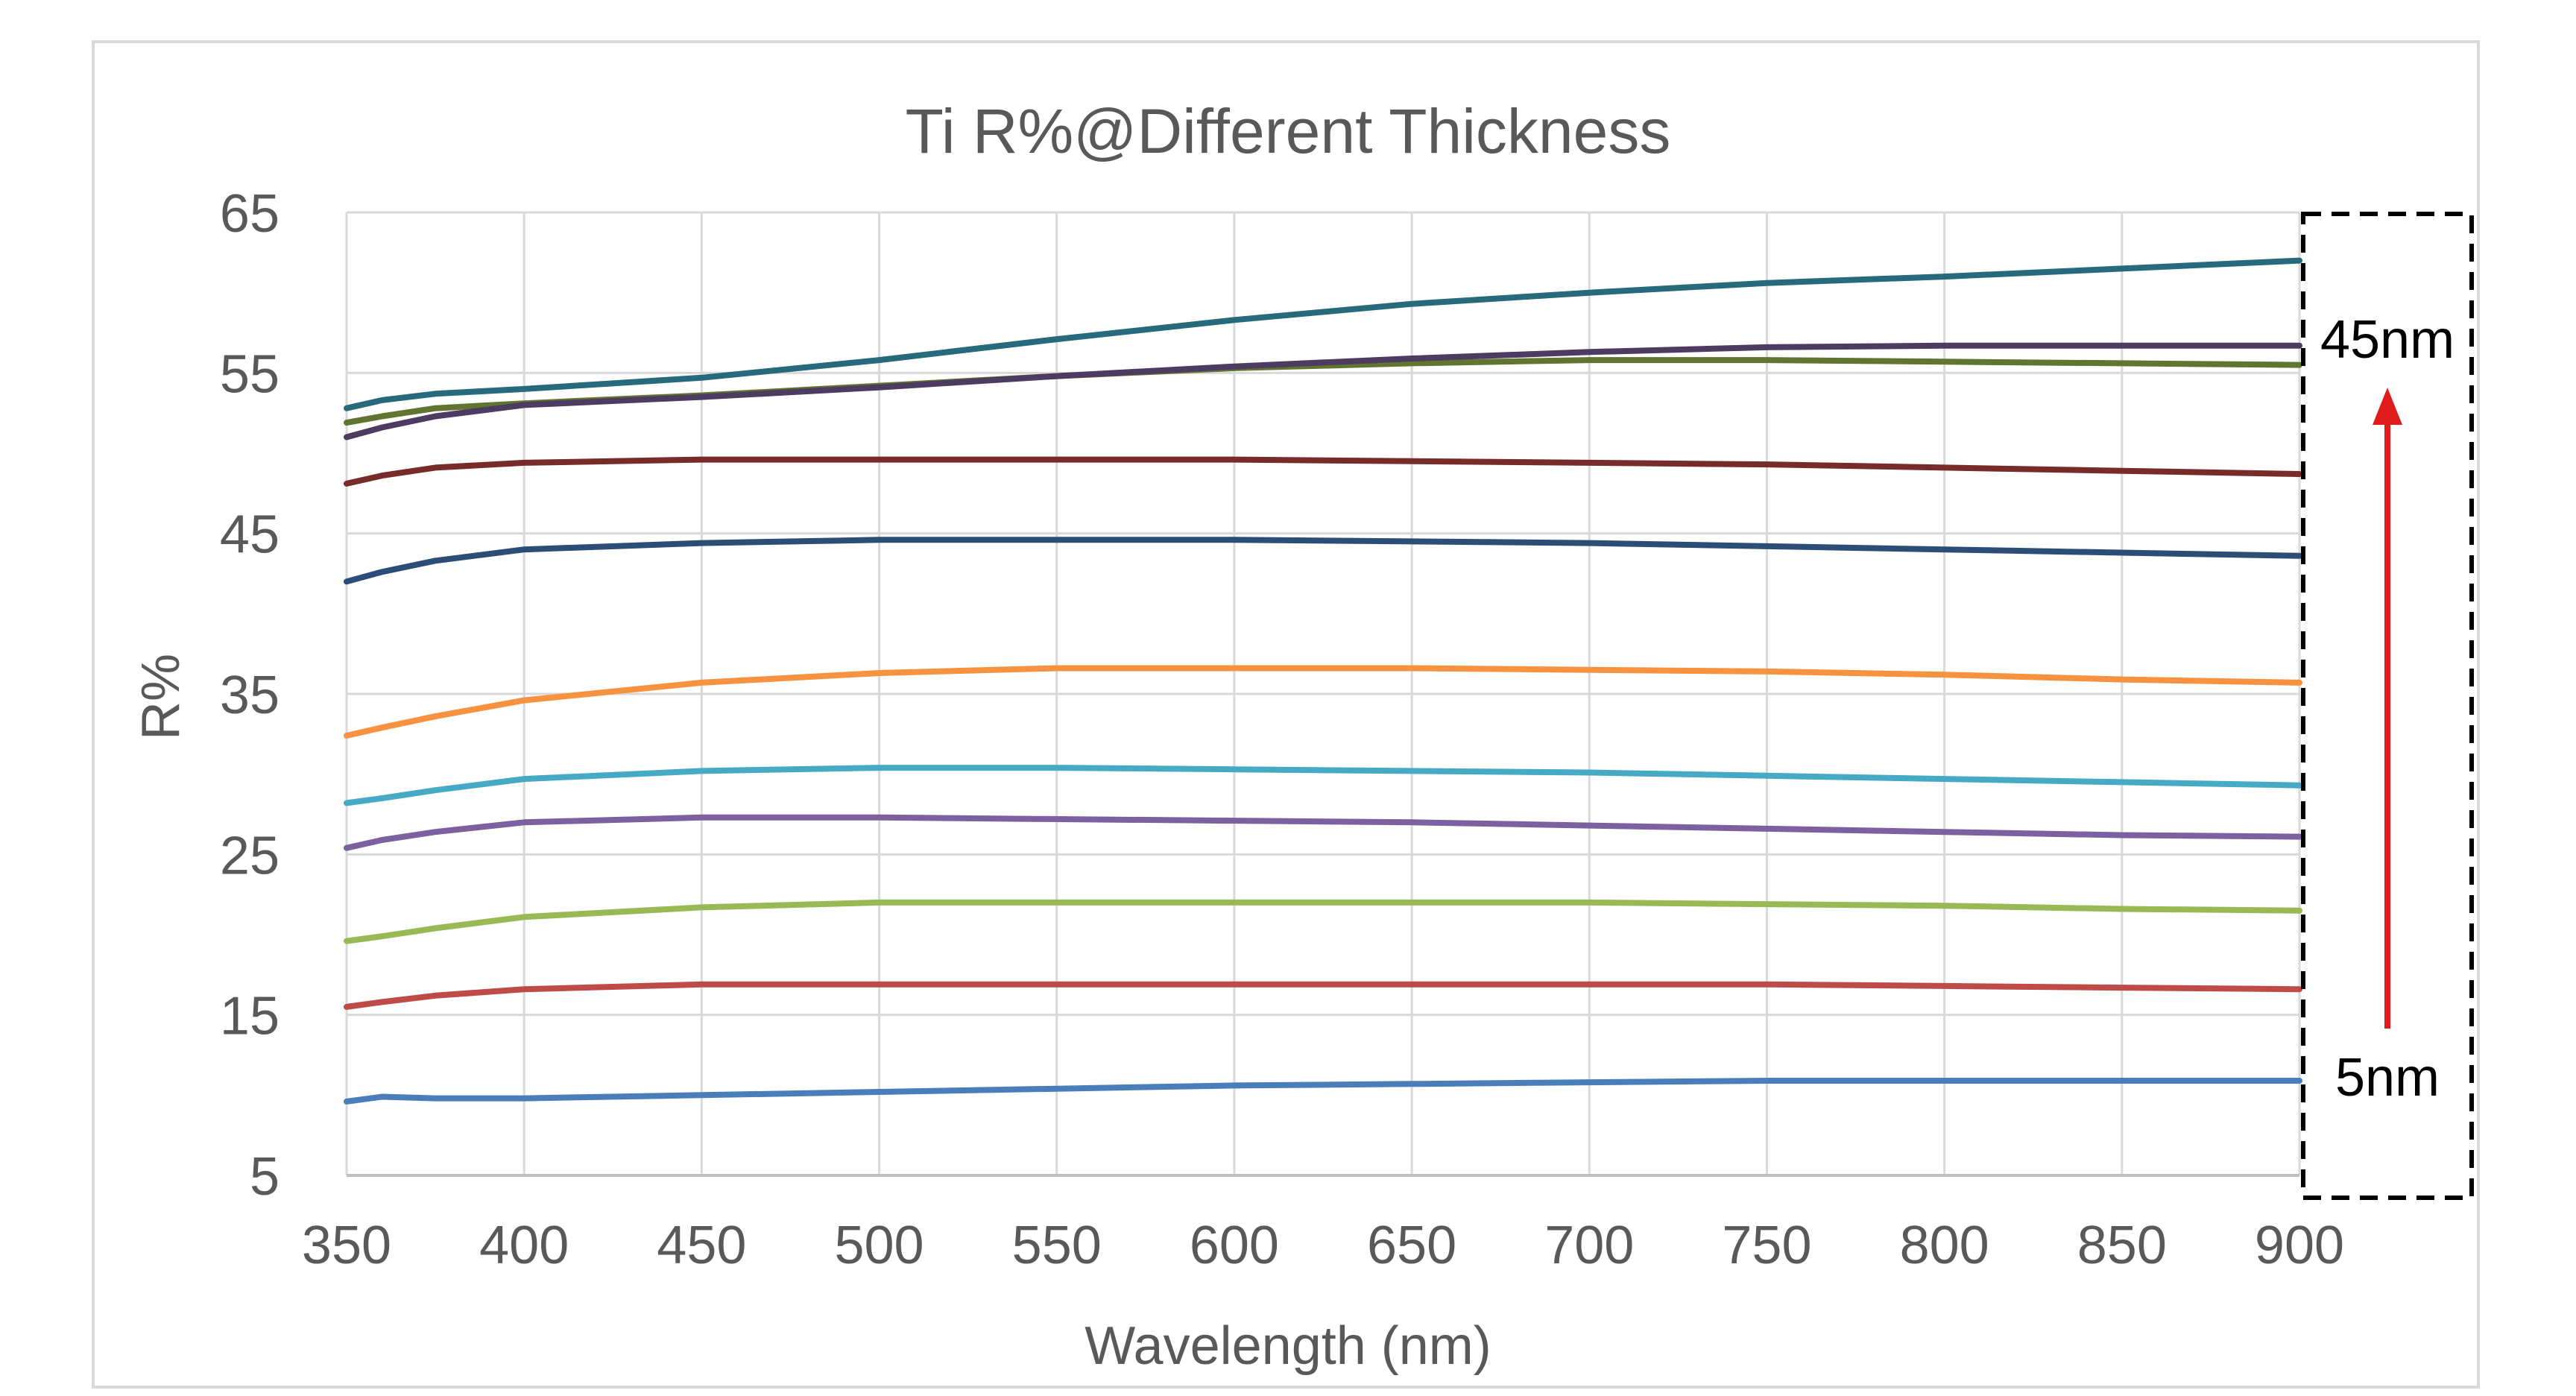 Image resolution: width=2576 pixels, height=1396 pixels. What do you see at coordinates (250, 855) in the screenshot?
I see `y-tick-label: 25` at bounding box center [250, 855].